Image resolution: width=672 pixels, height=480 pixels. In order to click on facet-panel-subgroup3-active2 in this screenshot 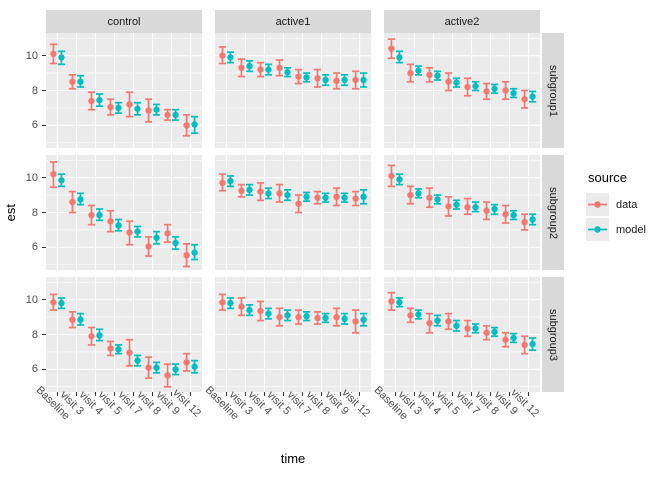, I will do `click(462, 334)`.